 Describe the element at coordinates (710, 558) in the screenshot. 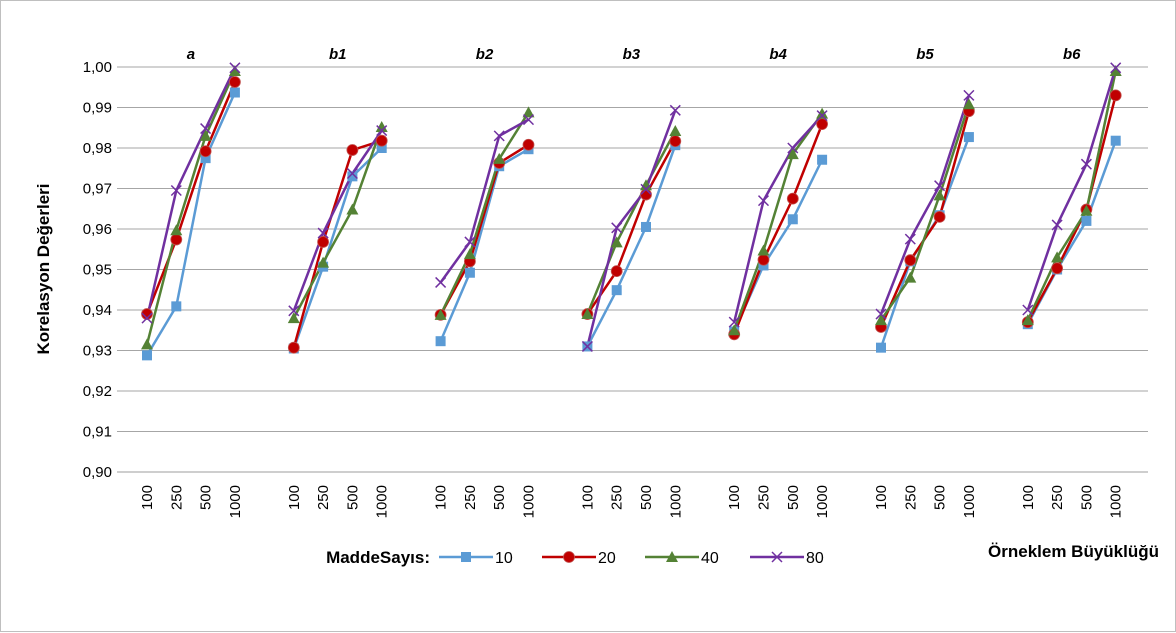

I see `legend-label-40: 40` at that location.